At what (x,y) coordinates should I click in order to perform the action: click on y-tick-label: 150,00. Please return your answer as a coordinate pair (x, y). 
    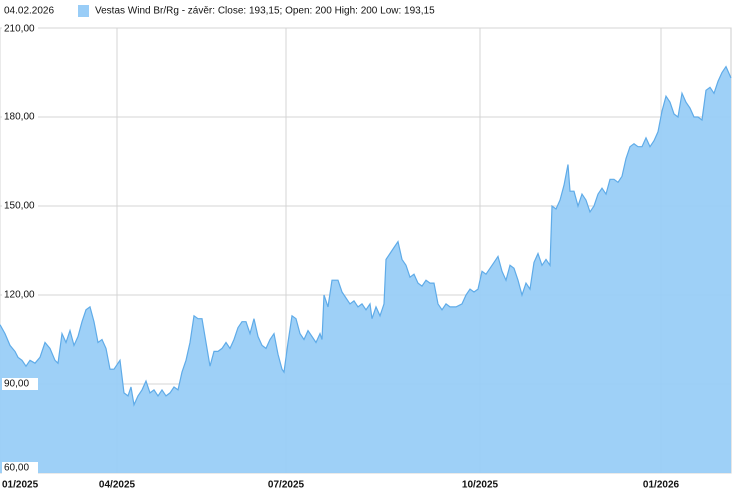
    Looking at the image, I should click on (19, 206).